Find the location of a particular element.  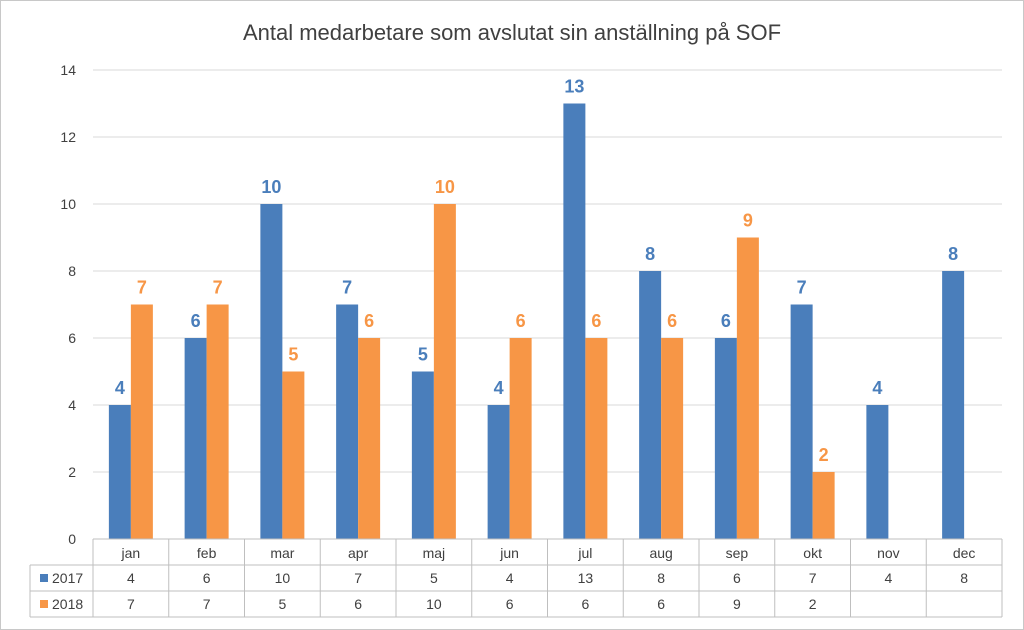

data-label-2018-feb: 7 is located at coordinates (218, 288).